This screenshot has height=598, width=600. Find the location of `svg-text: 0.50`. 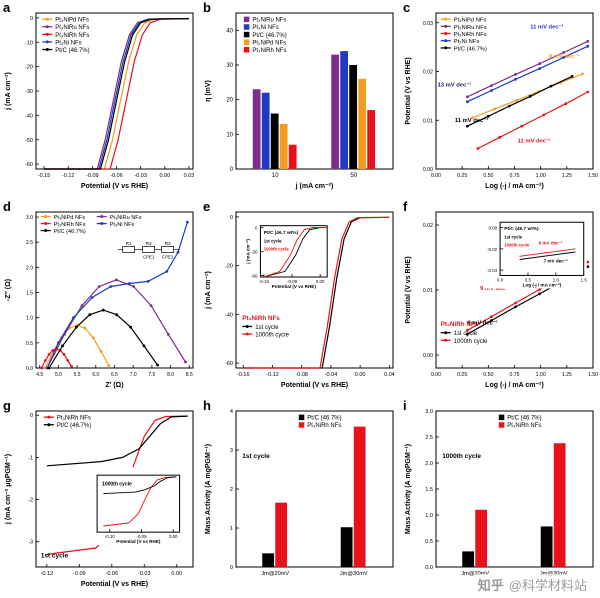

svg-text: 0.50 is located at coordinates (488, 176).